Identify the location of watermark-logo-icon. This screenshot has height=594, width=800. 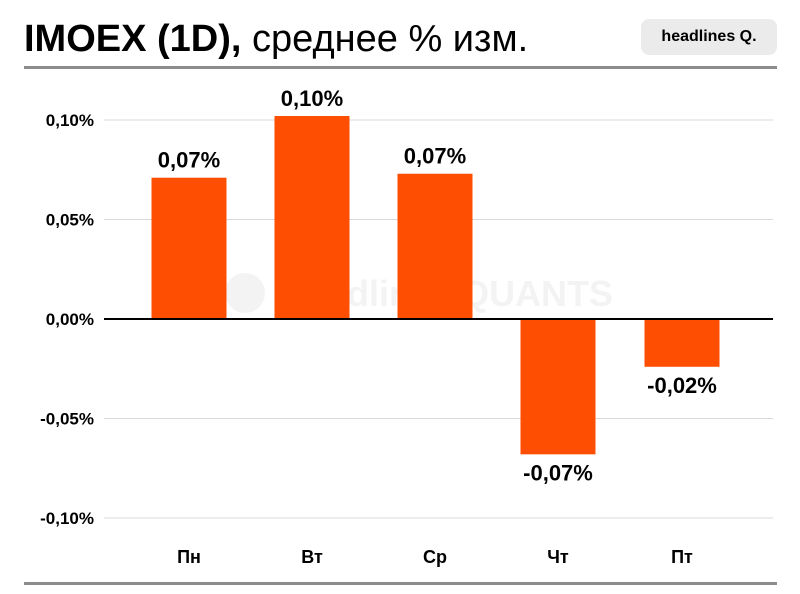
(245, 293).